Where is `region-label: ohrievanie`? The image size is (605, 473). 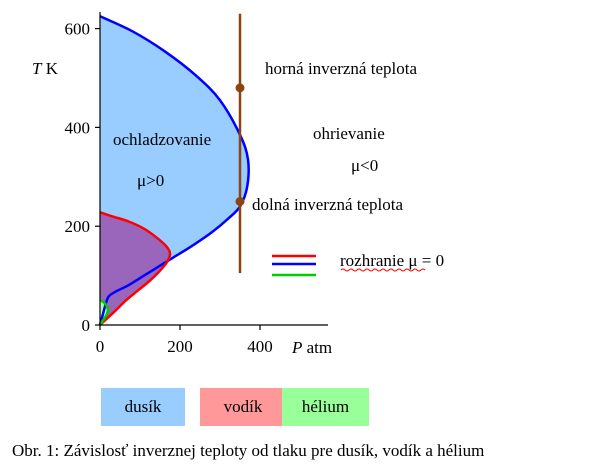 region-label: ohrievanie is located at coordinates (349, 133).